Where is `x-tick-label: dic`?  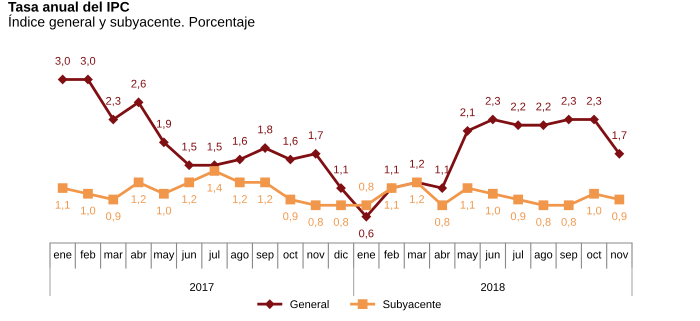
x-tick-label: dic is located at coordinates (341, 254).